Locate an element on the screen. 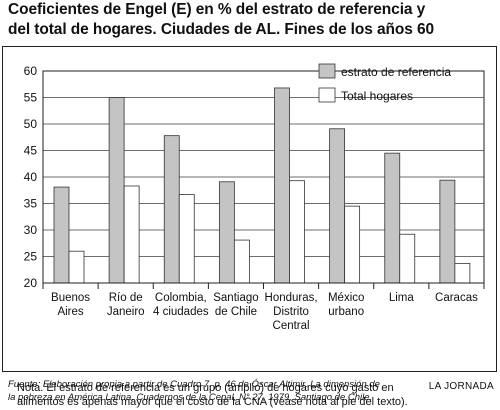  category-label-3-0: Santiago is located at coordinates (235, 298).